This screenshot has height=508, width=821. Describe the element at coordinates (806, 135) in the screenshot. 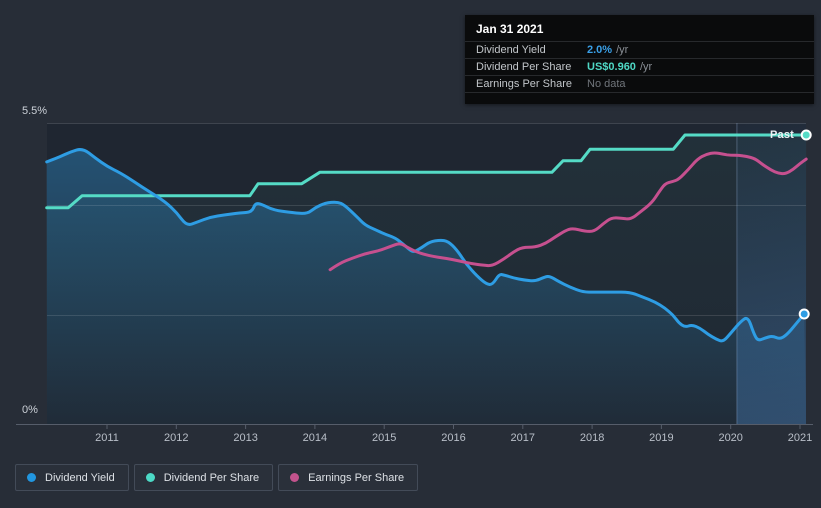

I see `end-dot-dividend-per-share` at that location.